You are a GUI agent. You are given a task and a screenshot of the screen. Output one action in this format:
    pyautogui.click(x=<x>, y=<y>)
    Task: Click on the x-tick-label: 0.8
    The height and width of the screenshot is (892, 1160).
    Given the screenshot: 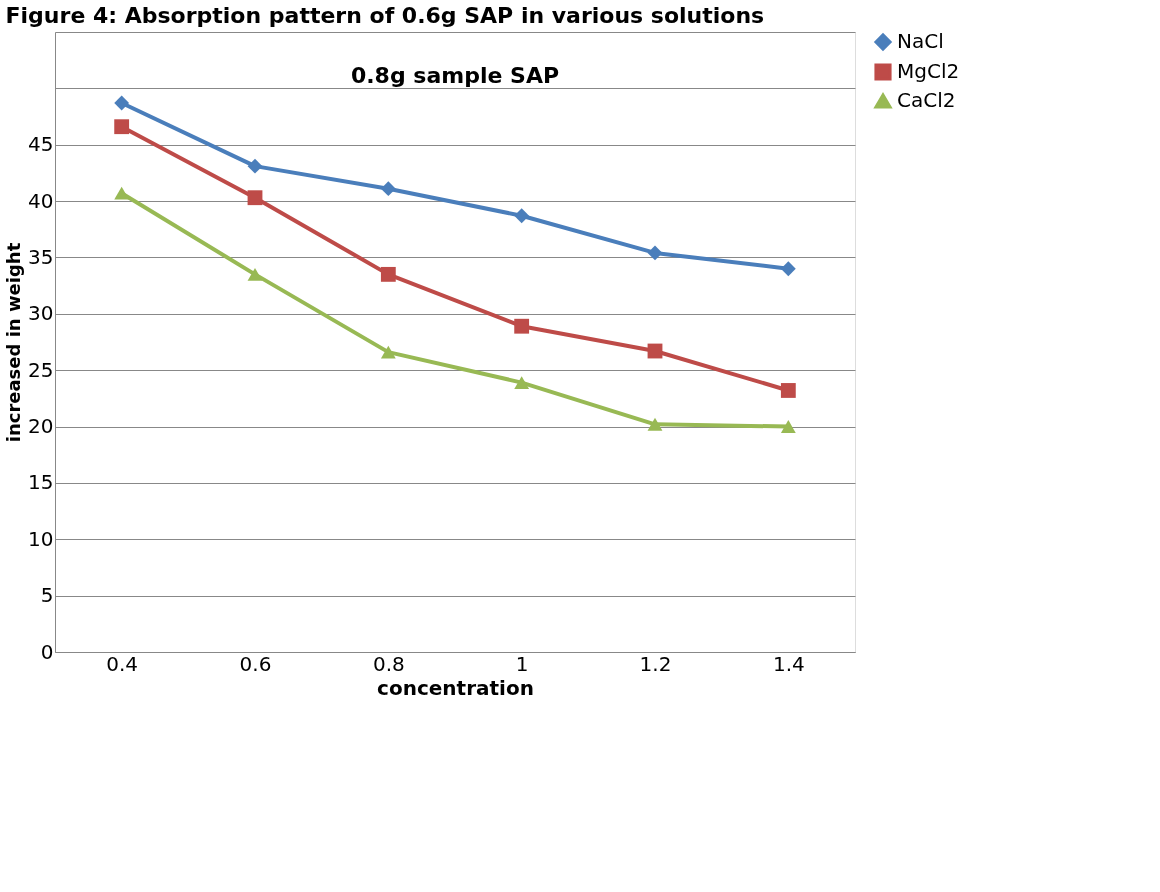 What is the action you would take?
    pyautogui.click(x=388, y=663)
    